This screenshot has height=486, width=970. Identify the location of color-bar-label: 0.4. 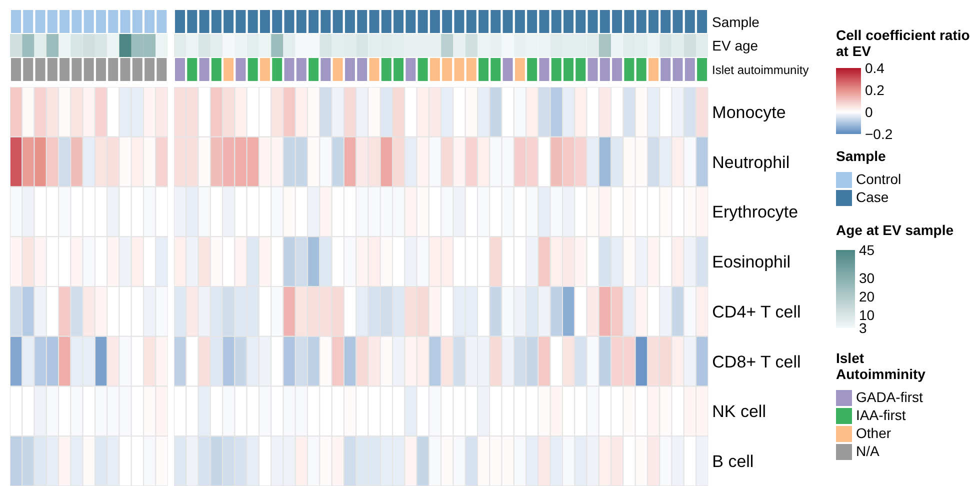
(875, 68).